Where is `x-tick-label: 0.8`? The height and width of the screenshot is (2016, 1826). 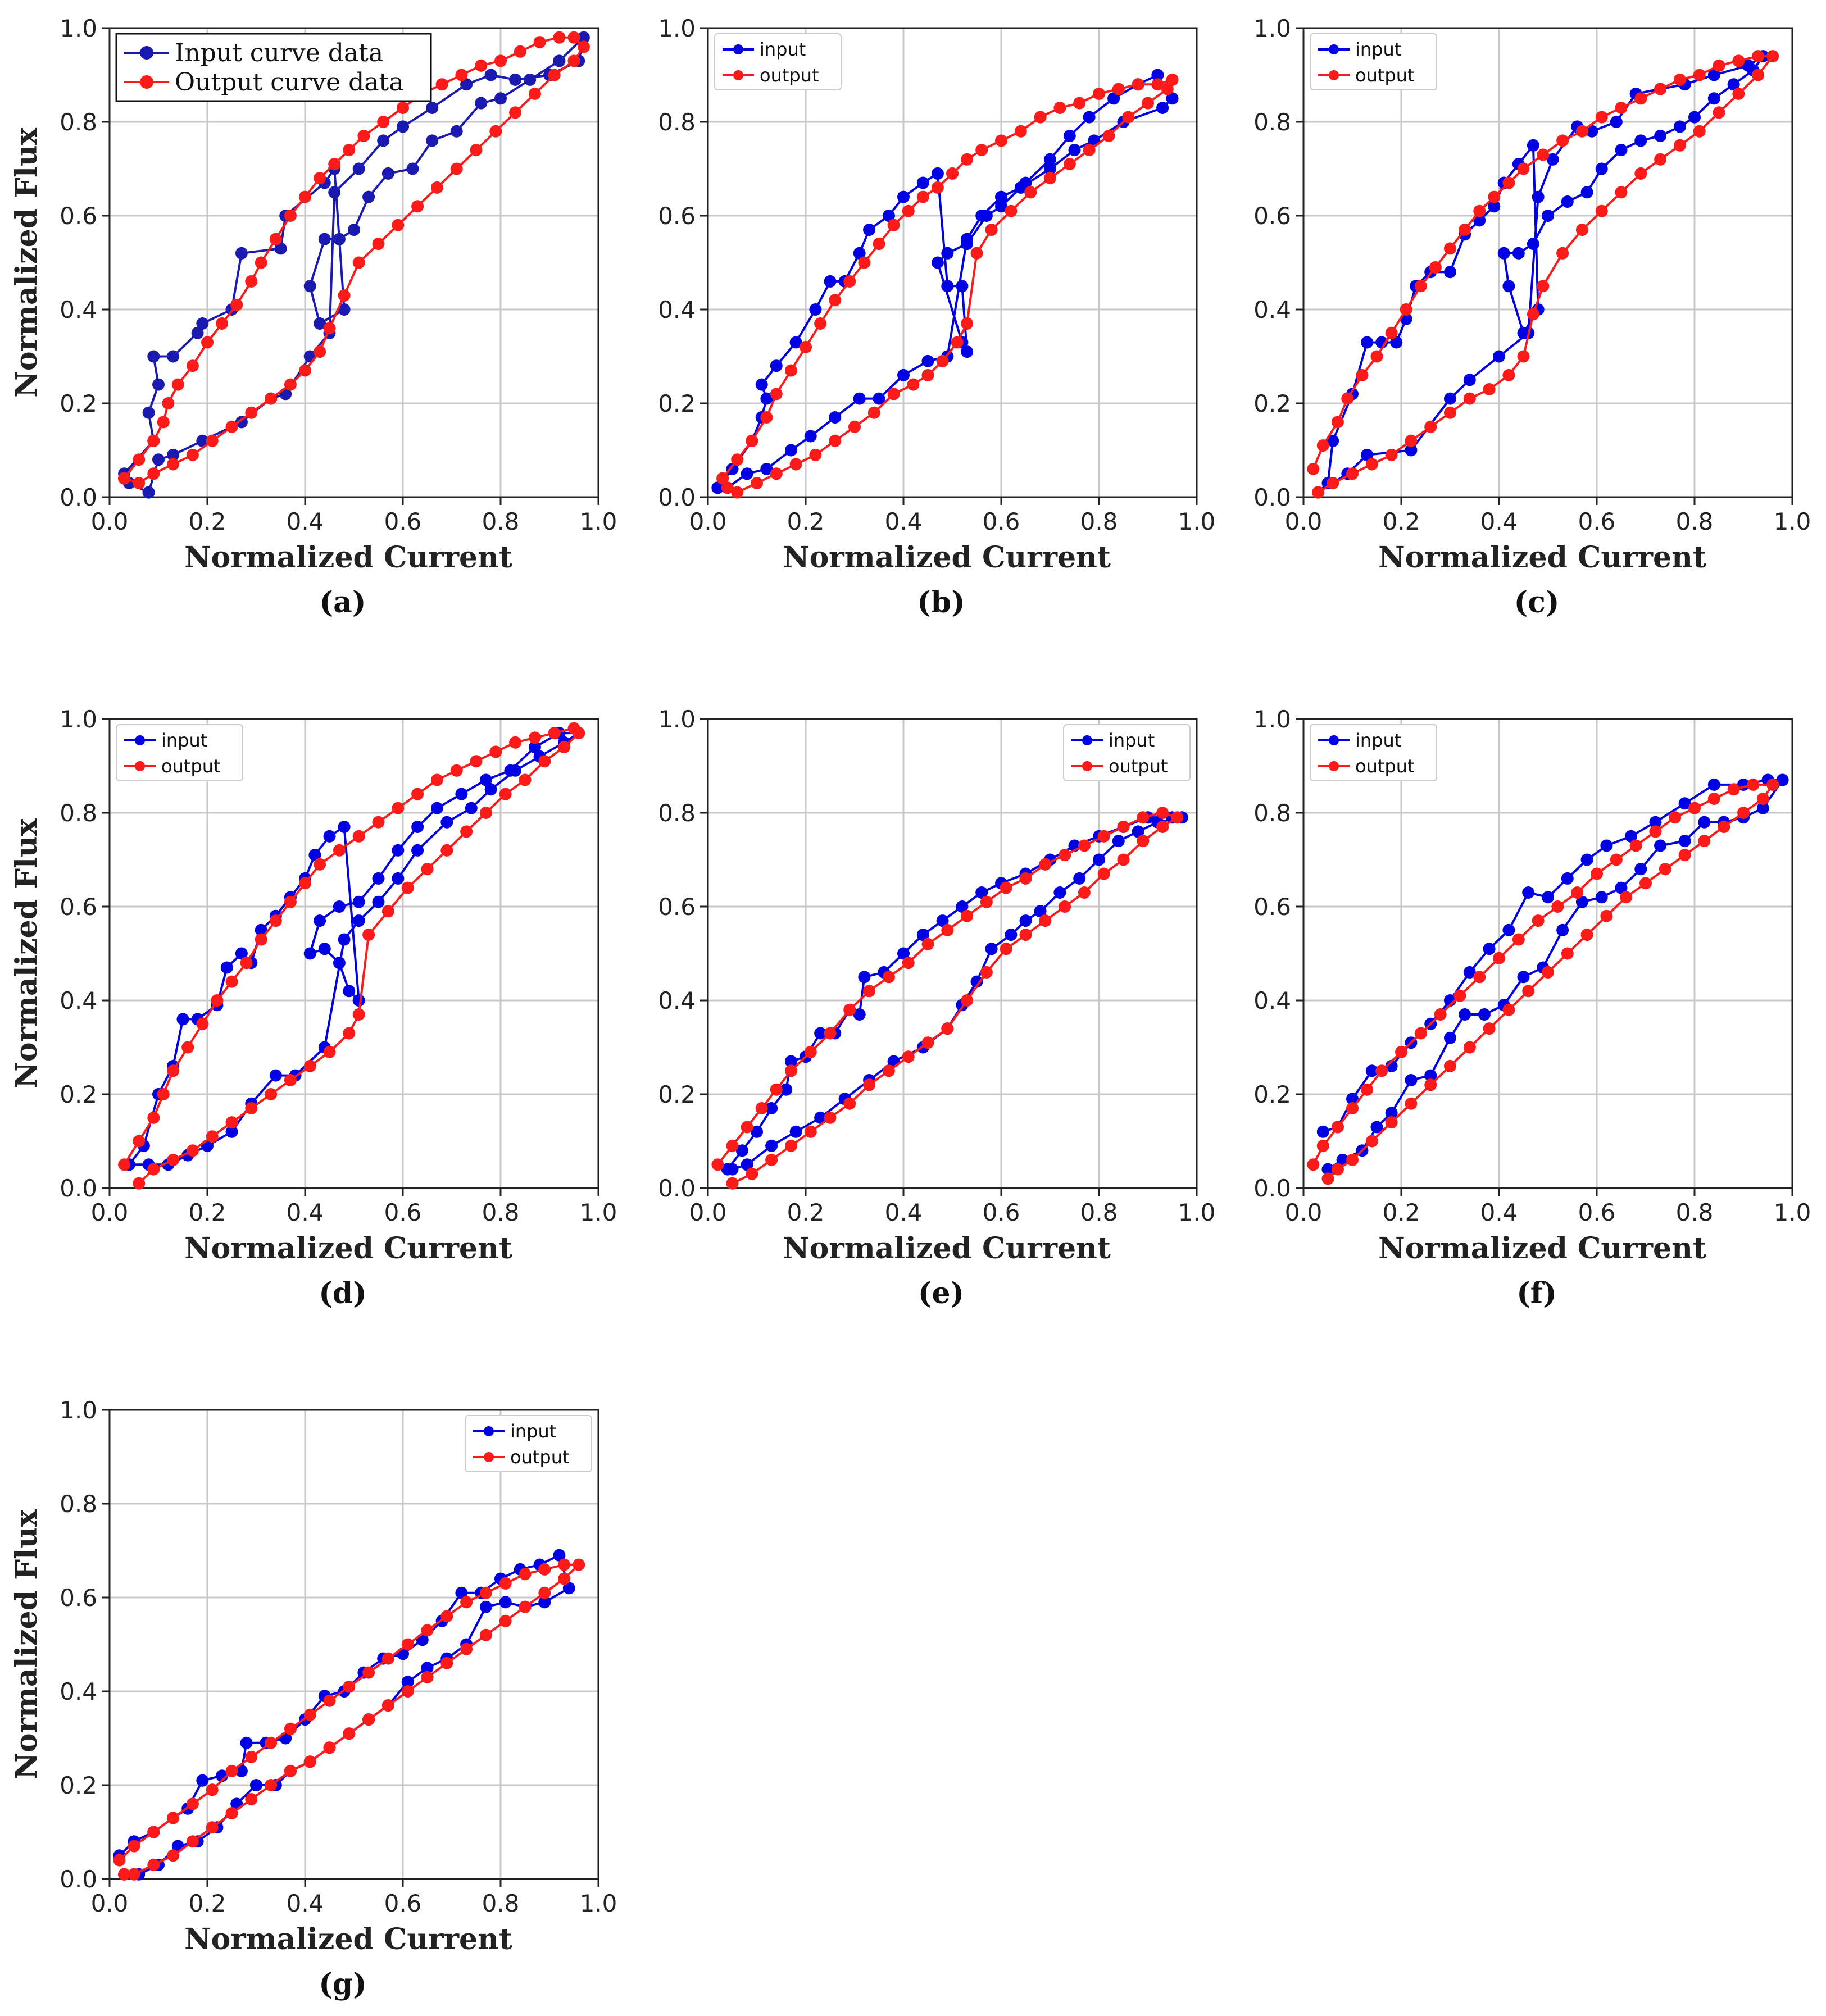 x-tick-label: 0.8 is located at coordinates (501, 521).